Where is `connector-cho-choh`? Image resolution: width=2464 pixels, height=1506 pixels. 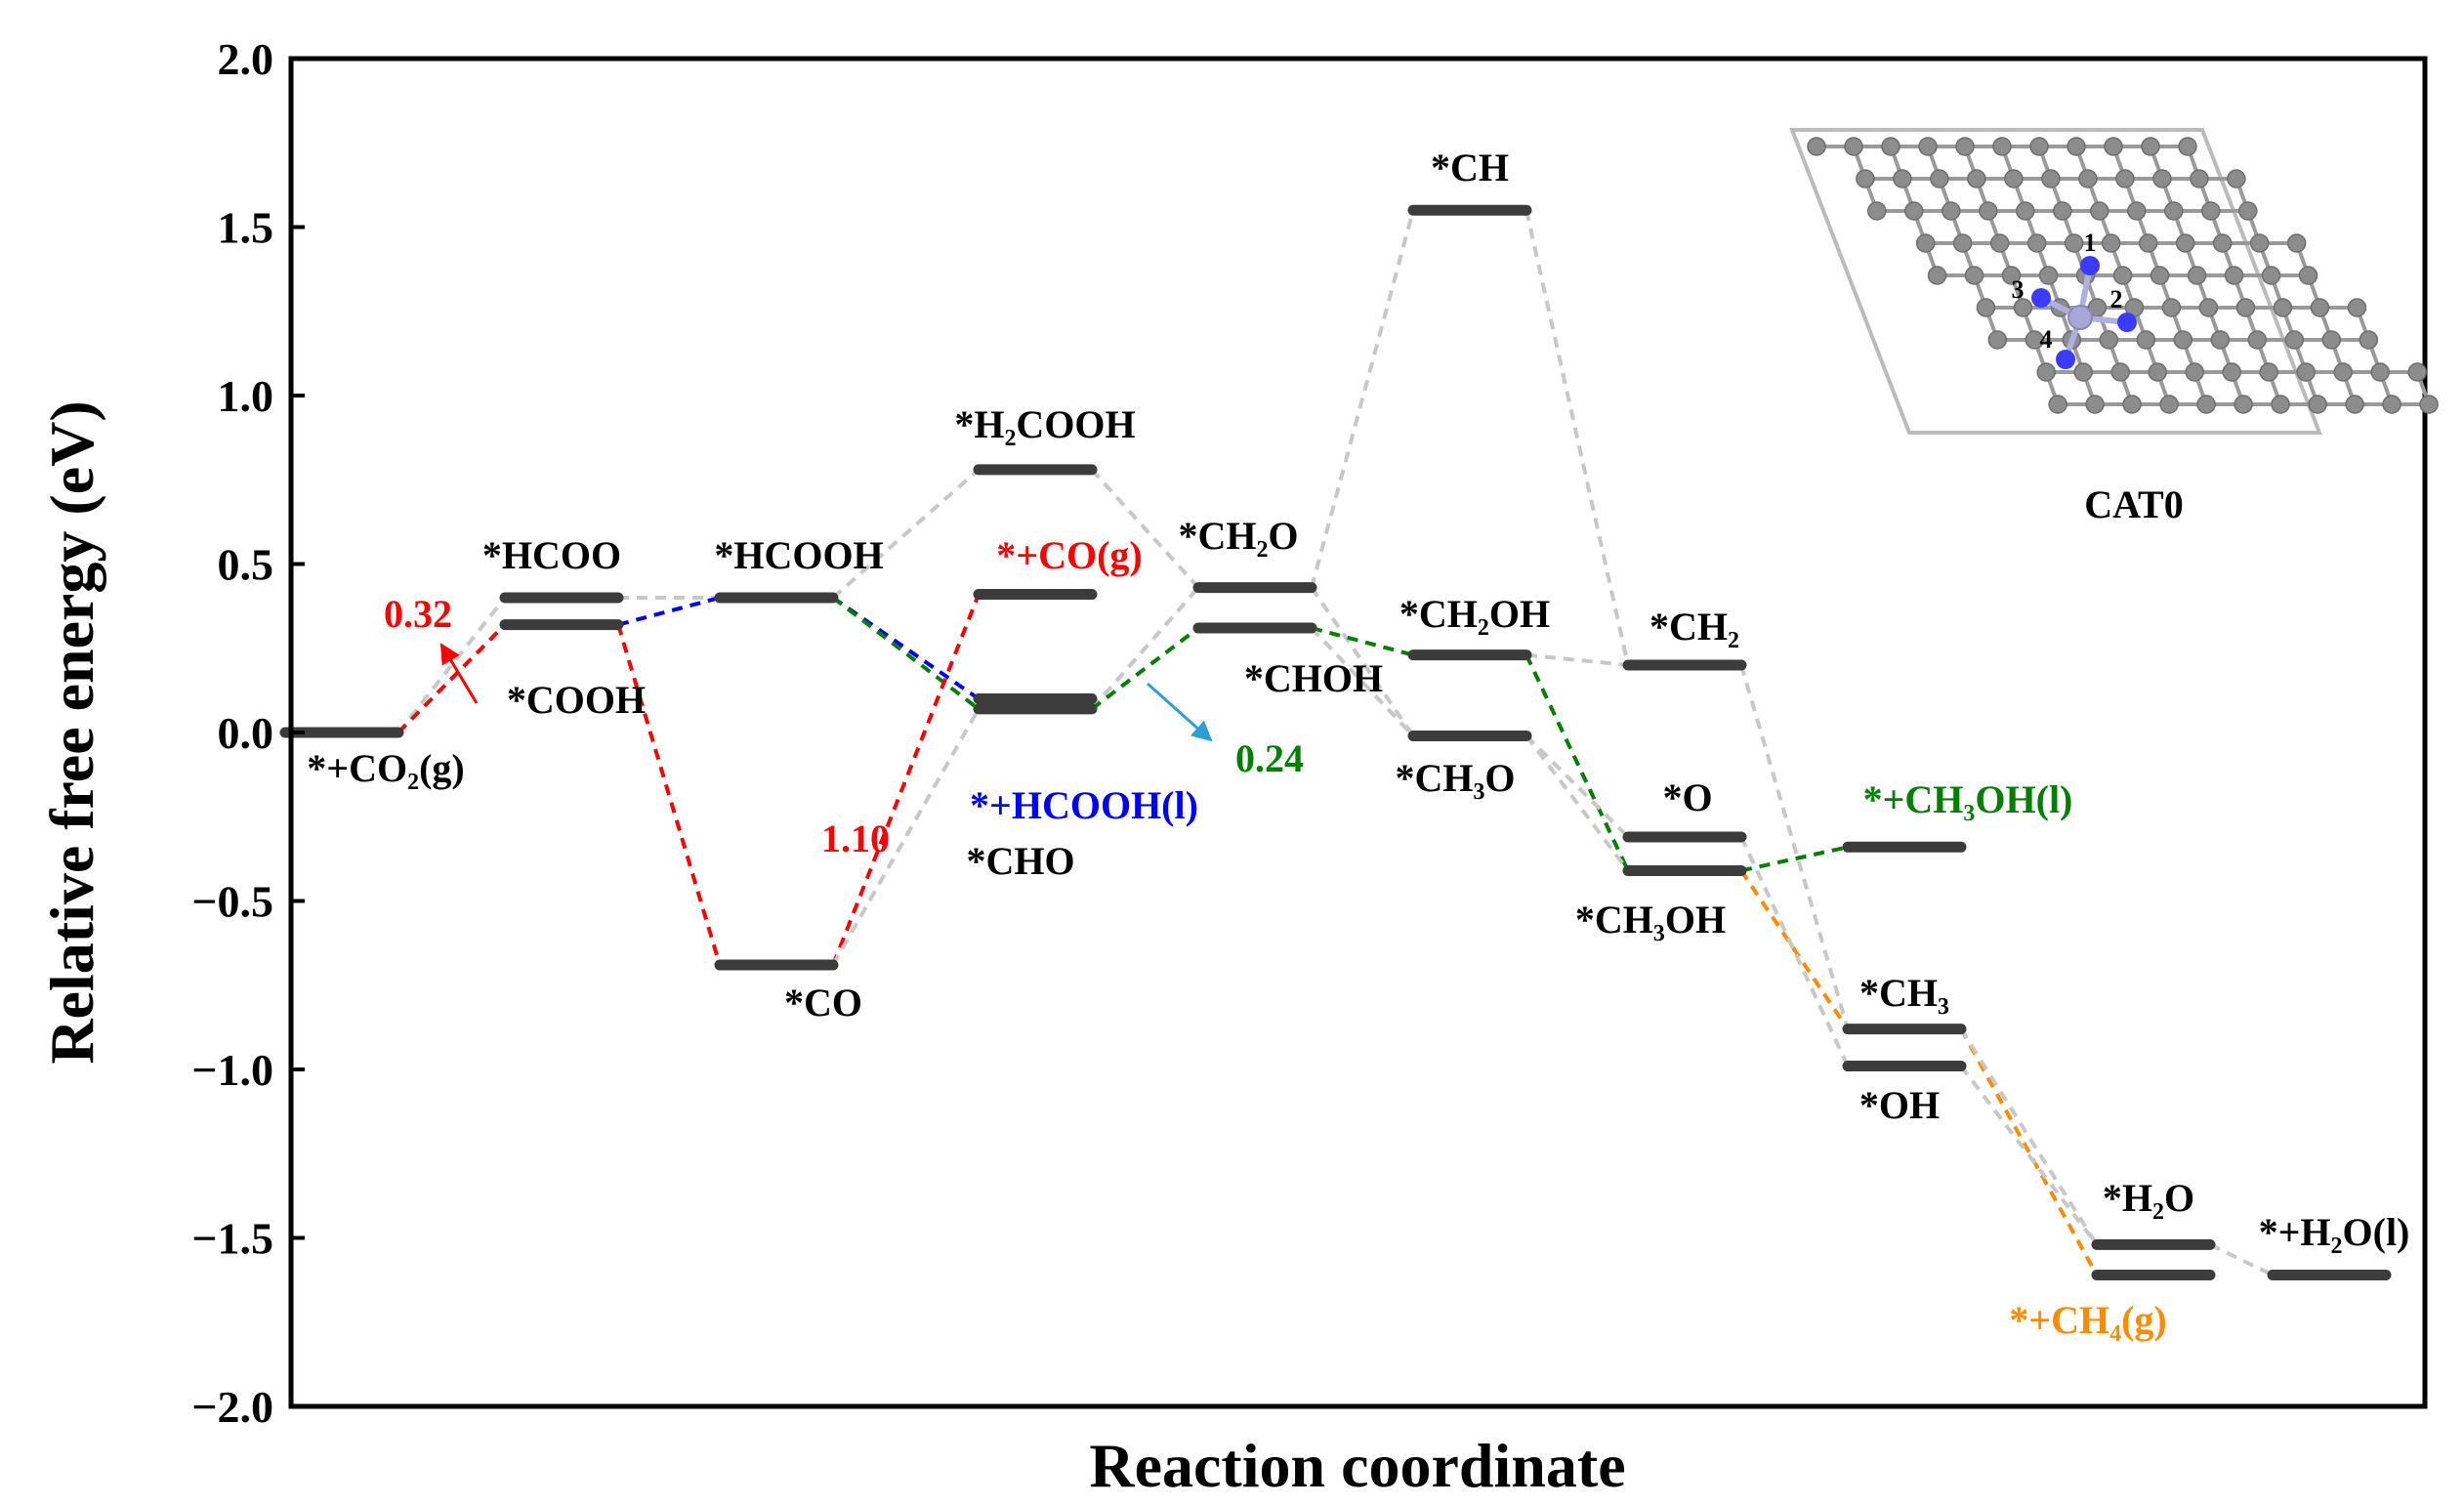 connector-cho-choh is located at coordinates (1145, 668).